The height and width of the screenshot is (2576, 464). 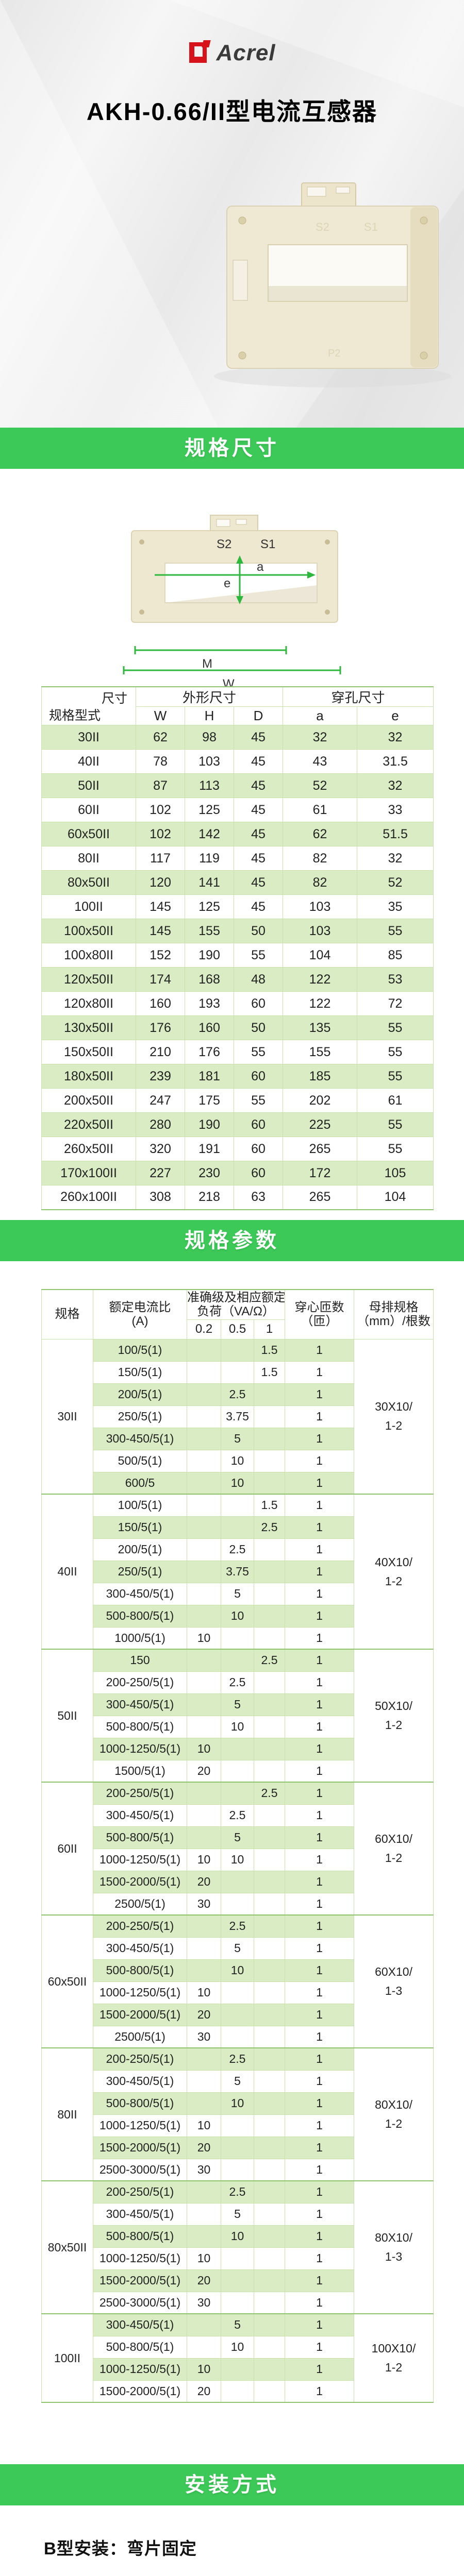 I want to click on dims-cell: 102, so click(x=160, y=834).